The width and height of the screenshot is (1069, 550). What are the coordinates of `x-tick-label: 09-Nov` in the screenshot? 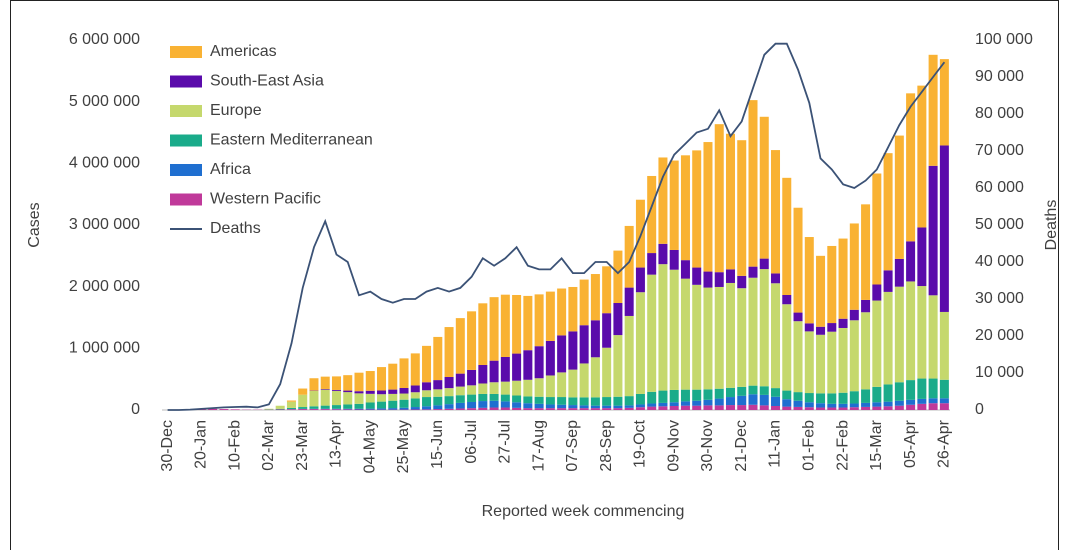 It's located at (673, 446).